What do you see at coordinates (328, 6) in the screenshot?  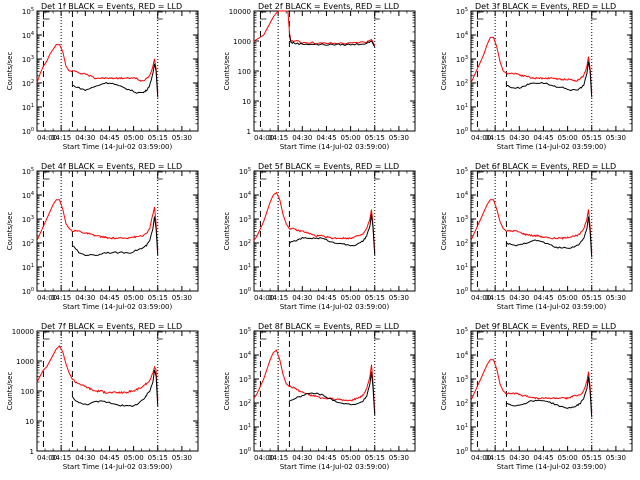 I see `chart-title: Det 2f BLACK = Events, RED = LLD` at bounding box center [328, 6].